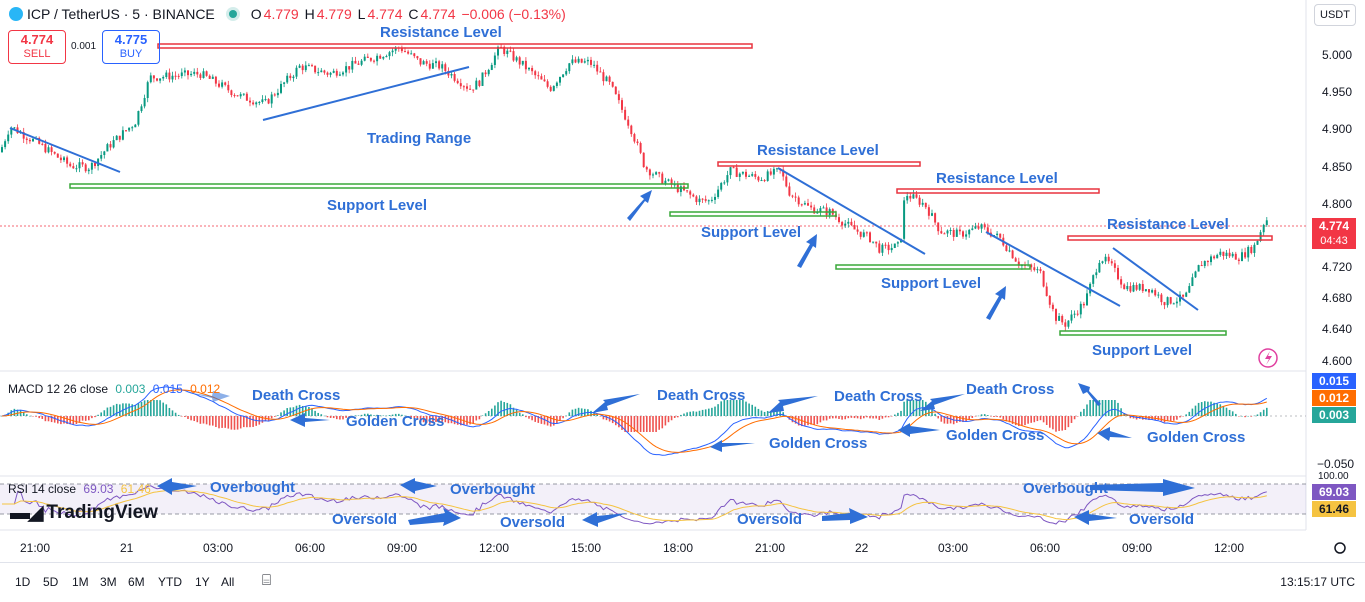 This screenshot has height=602, width=1365. Describe the element at coordinates (80, 582) in the screenshot. I see `range-1m: 1M` at that location.